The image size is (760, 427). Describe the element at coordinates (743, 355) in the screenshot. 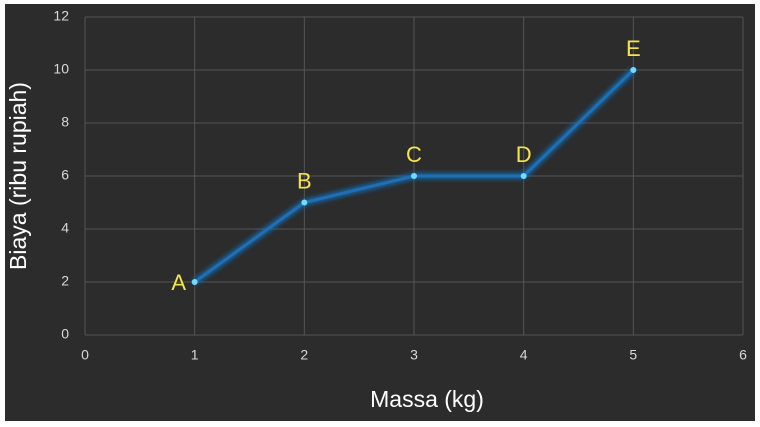

I see `x-tick-label: 6` at that location.